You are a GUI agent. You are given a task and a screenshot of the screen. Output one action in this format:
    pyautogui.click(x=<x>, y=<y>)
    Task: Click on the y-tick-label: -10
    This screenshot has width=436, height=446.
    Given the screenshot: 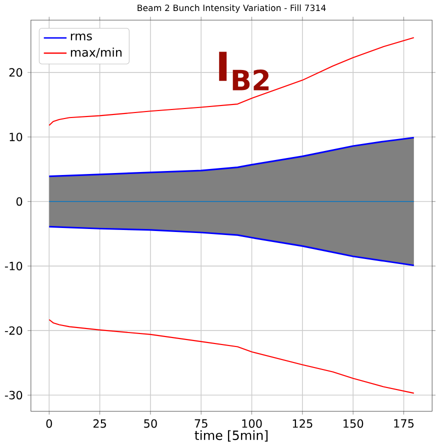 What is the action you would take?
    pyautogui.click(x=13, y=266)
    